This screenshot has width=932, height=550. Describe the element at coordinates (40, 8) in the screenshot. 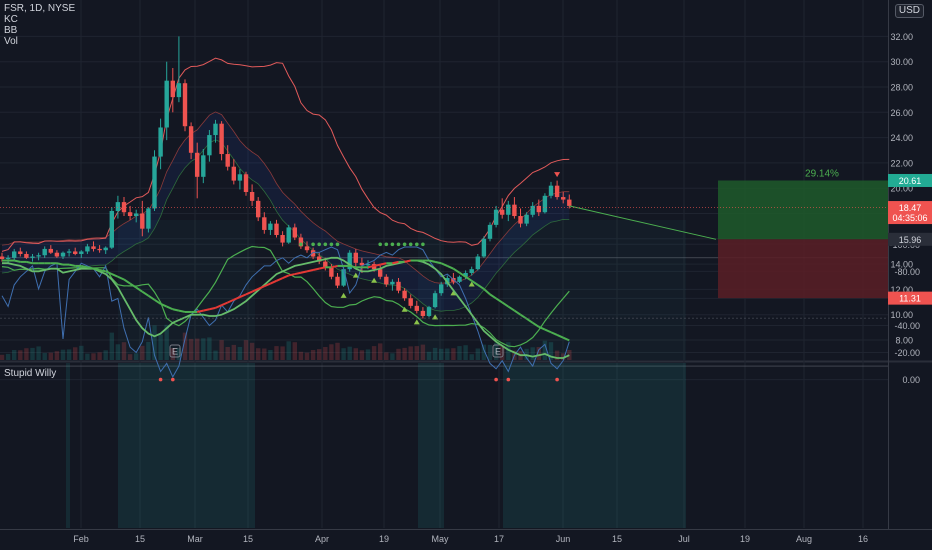

I see `symbol-title: FSR, 1D, NYSE` at that location.